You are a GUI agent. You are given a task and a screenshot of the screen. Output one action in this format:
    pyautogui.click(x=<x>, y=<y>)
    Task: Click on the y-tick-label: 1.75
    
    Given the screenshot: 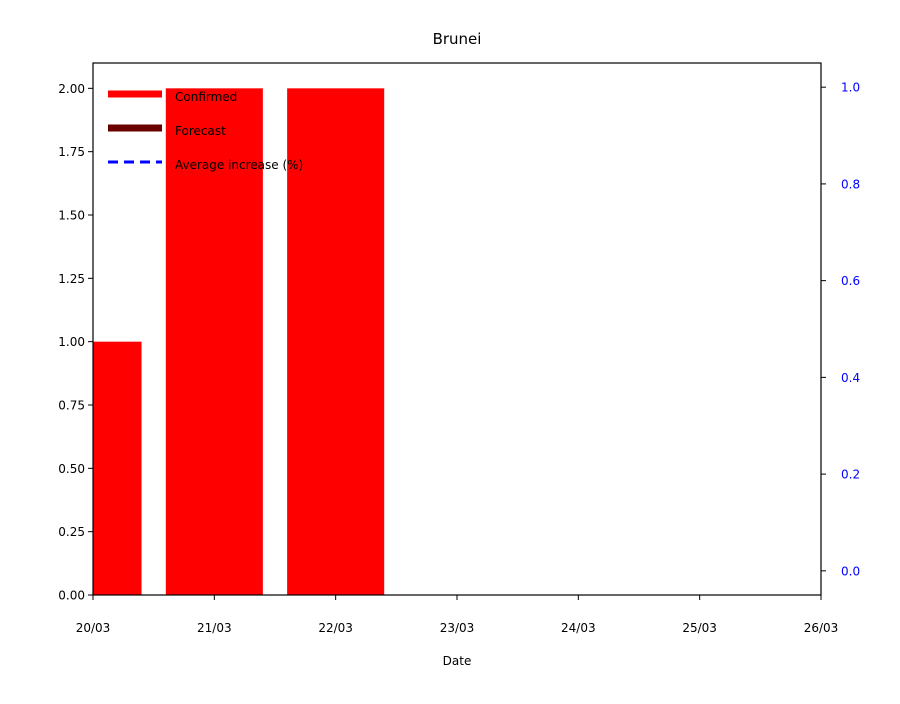 What is the action you would take?
    pyautogui.click(x=71, y=152)
    